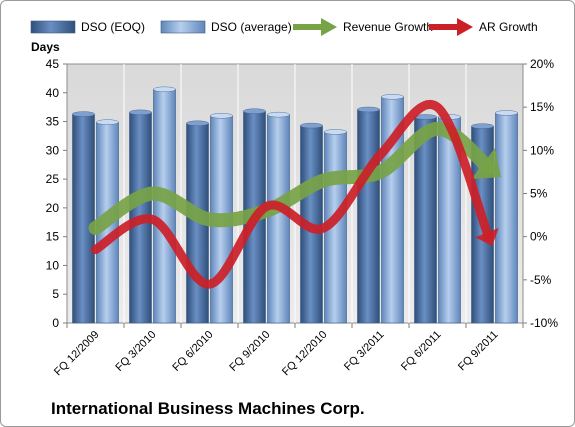  I want to click on x-tick-label: FQ 9/2010, so click(249, 351).